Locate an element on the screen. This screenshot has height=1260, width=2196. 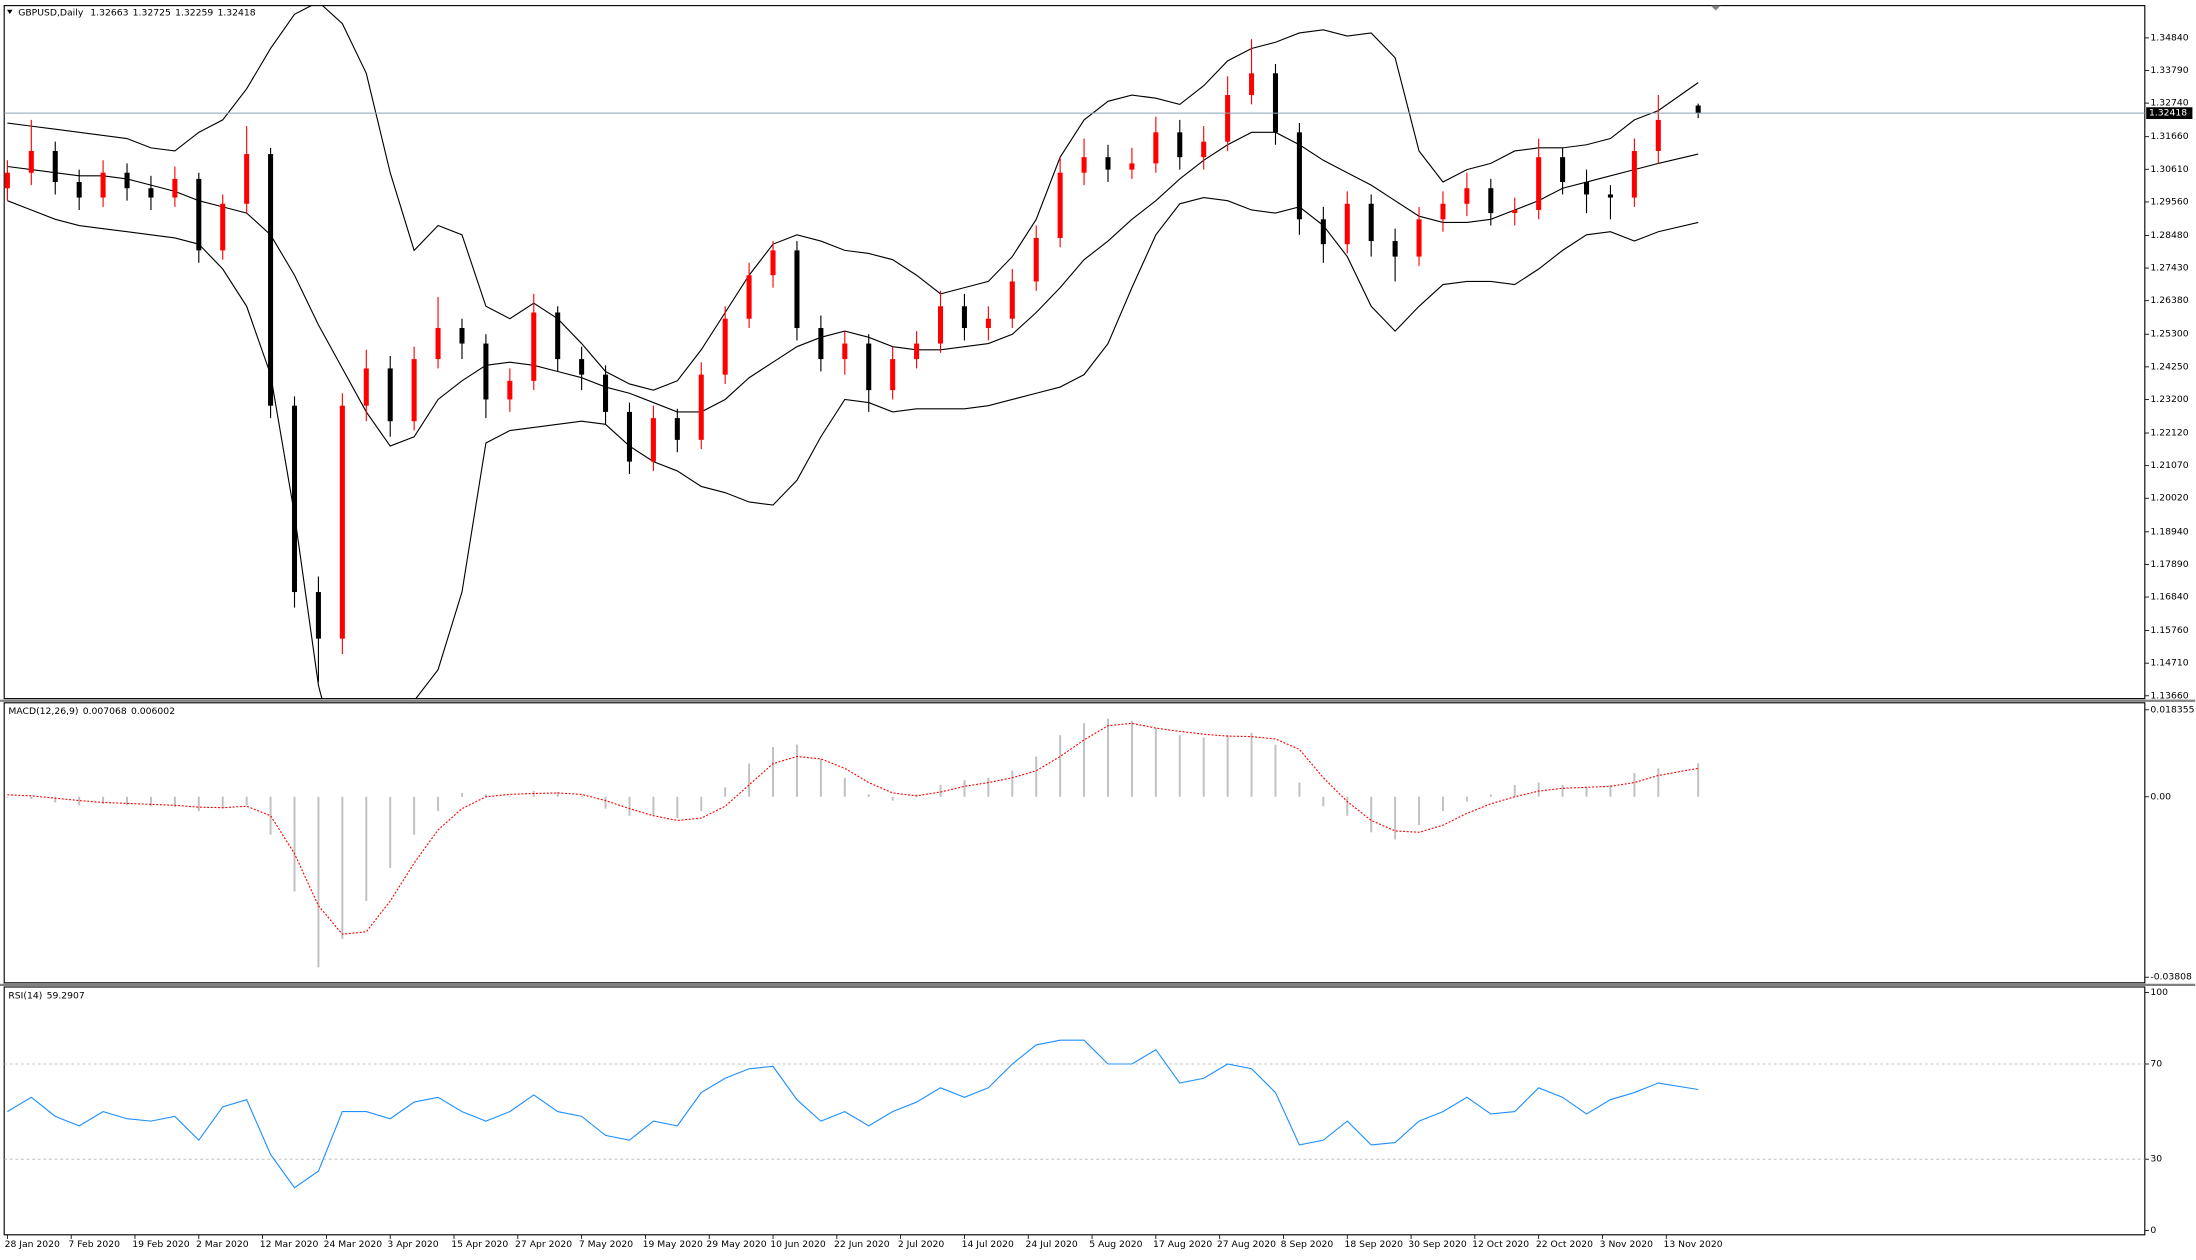
x-tick-label: 2 Jul 2020 is located at coordinates (921, 1244).